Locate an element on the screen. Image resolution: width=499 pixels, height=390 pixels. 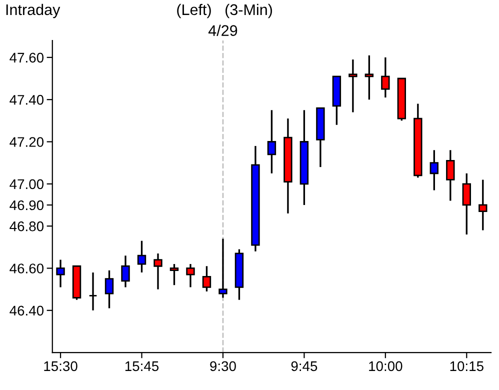
x-tick-label: 10:15 is located at coordinates (467, 366).